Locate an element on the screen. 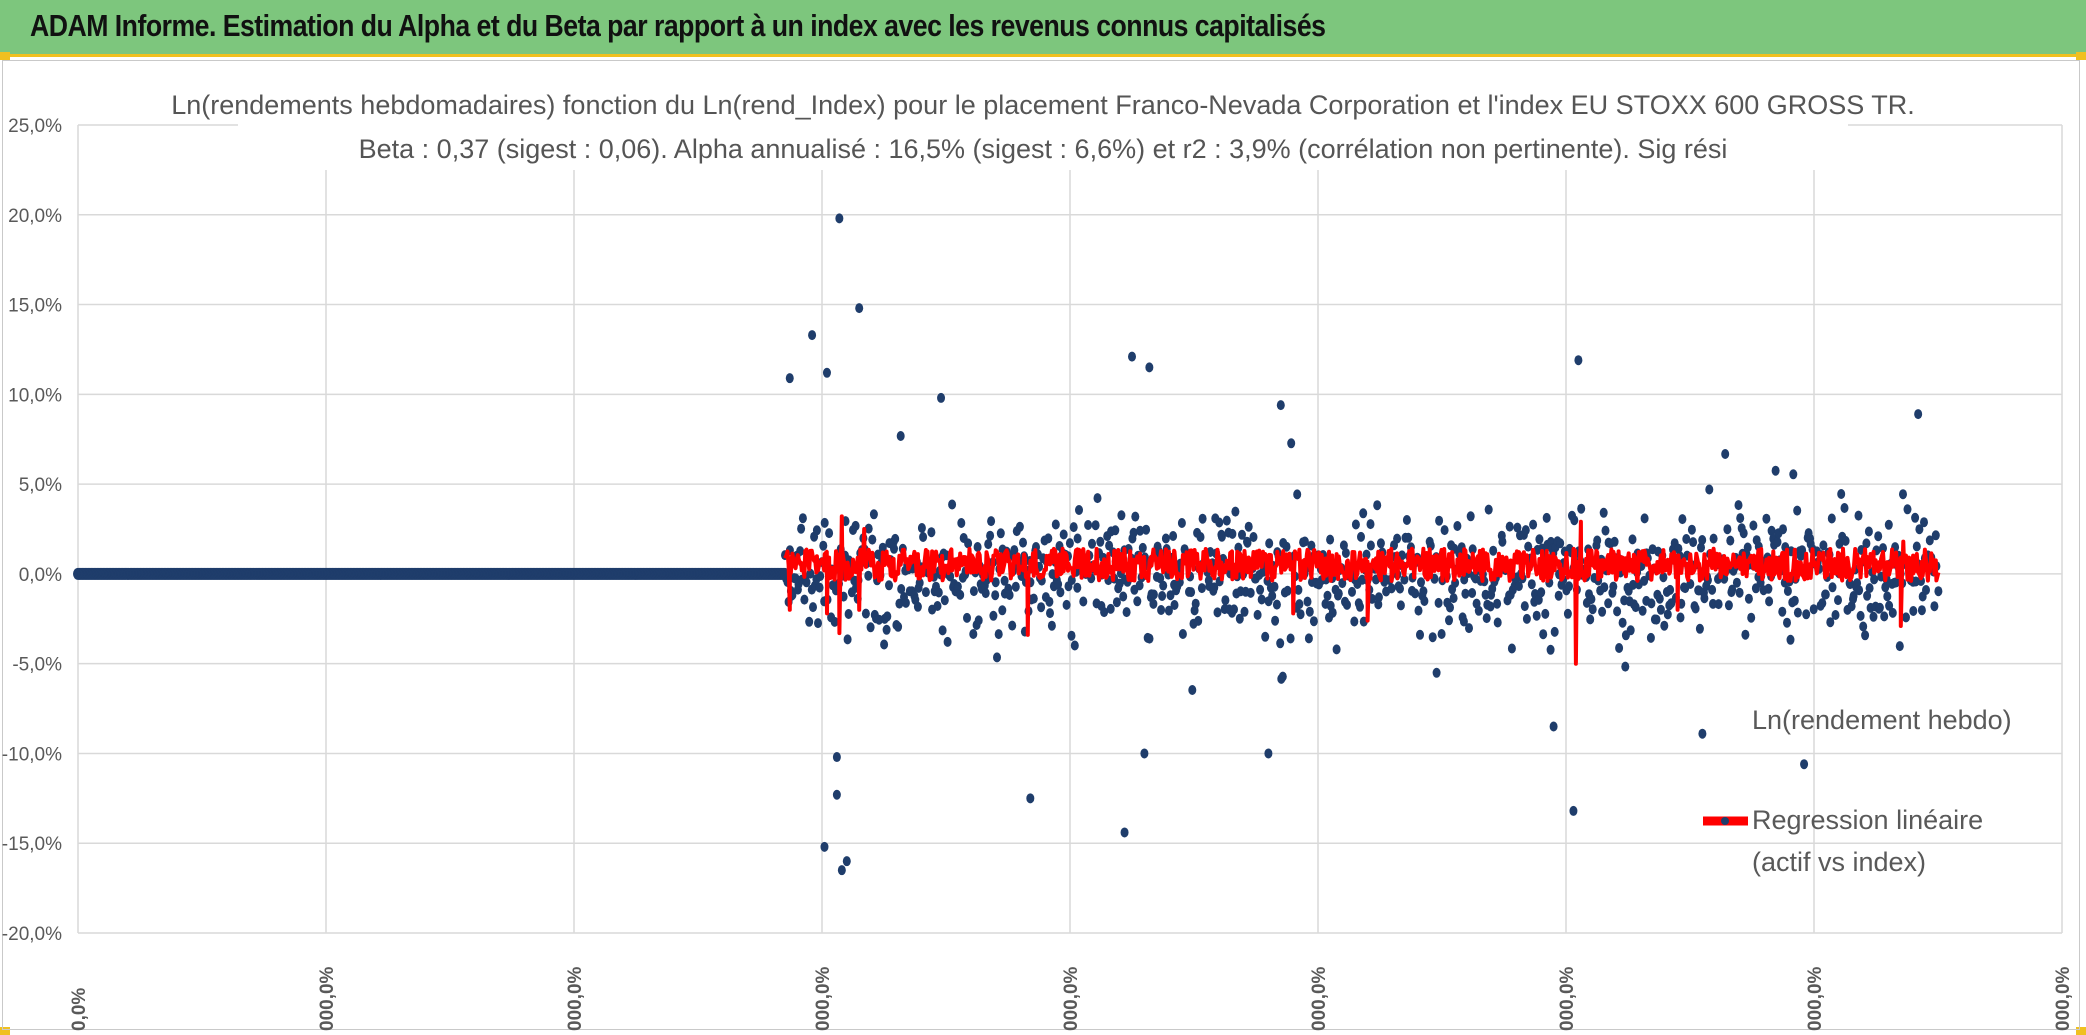 The height and width of the screenshot is (1035, 2086). legend-swatch-dot is located at coordinates (1725, 821).